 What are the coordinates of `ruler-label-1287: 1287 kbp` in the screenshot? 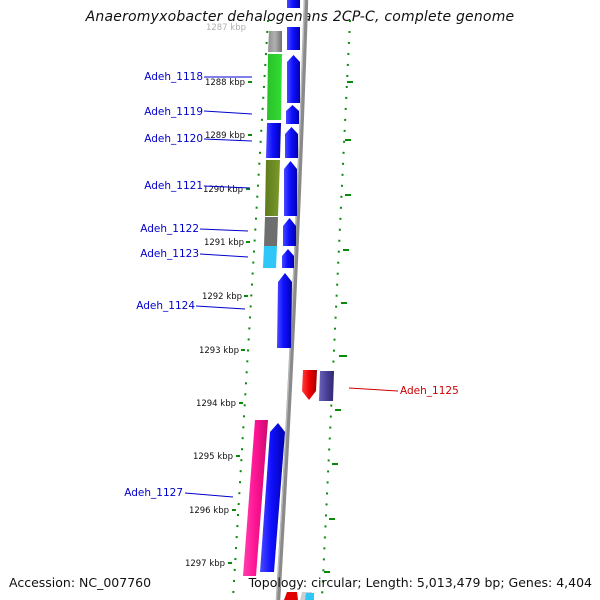 It's located at (226, 28).